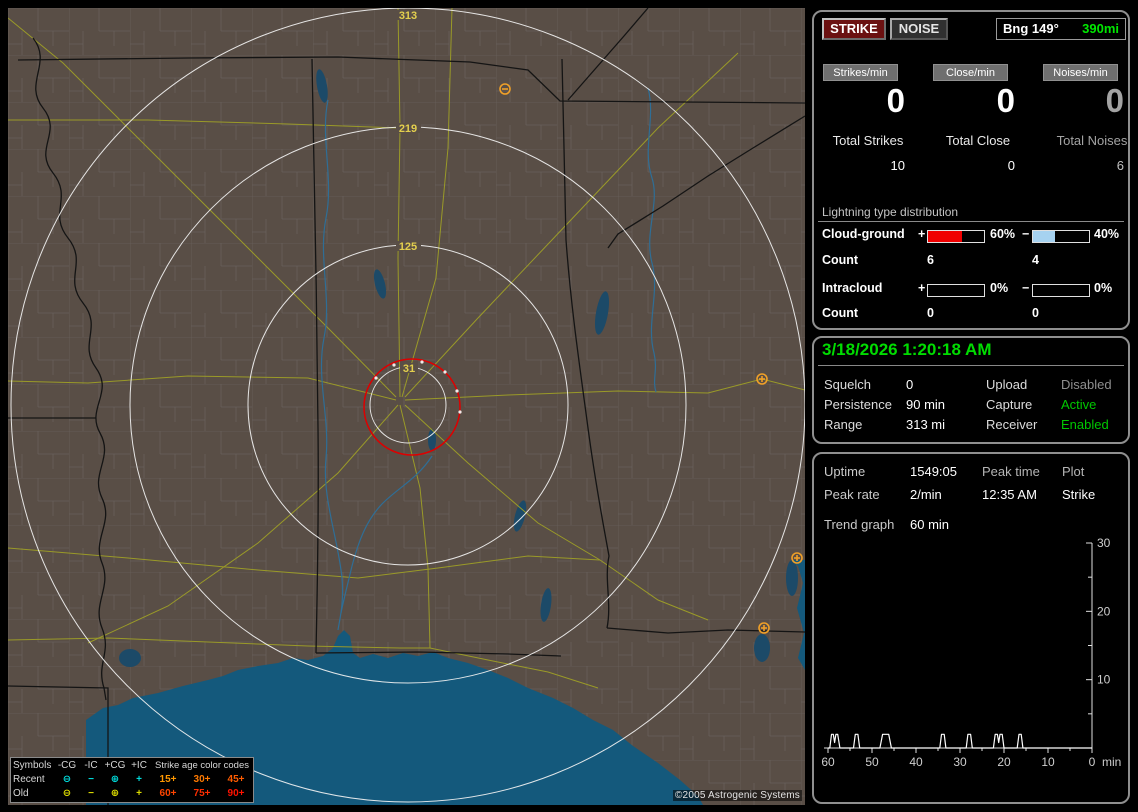 The height and width of the screenshot is (812, 1138). I want to click on age-45-label: 45+, so click(236, 779).